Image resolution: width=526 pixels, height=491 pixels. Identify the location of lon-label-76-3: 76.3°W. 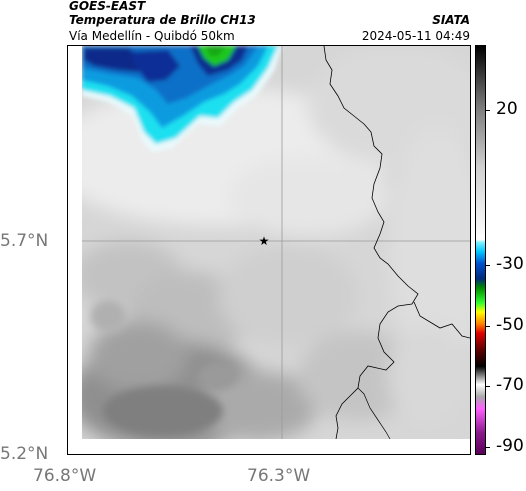
(279, 476).